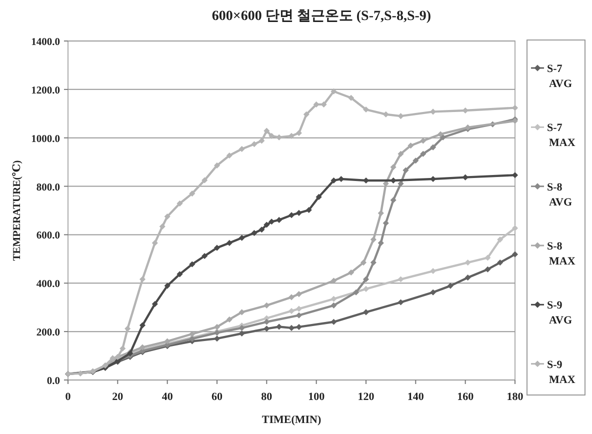  What do you see at coordinates (561, 372) in the screenshot?
I see `legend-label: S-9 MAX` at bounding box center [561, 372].